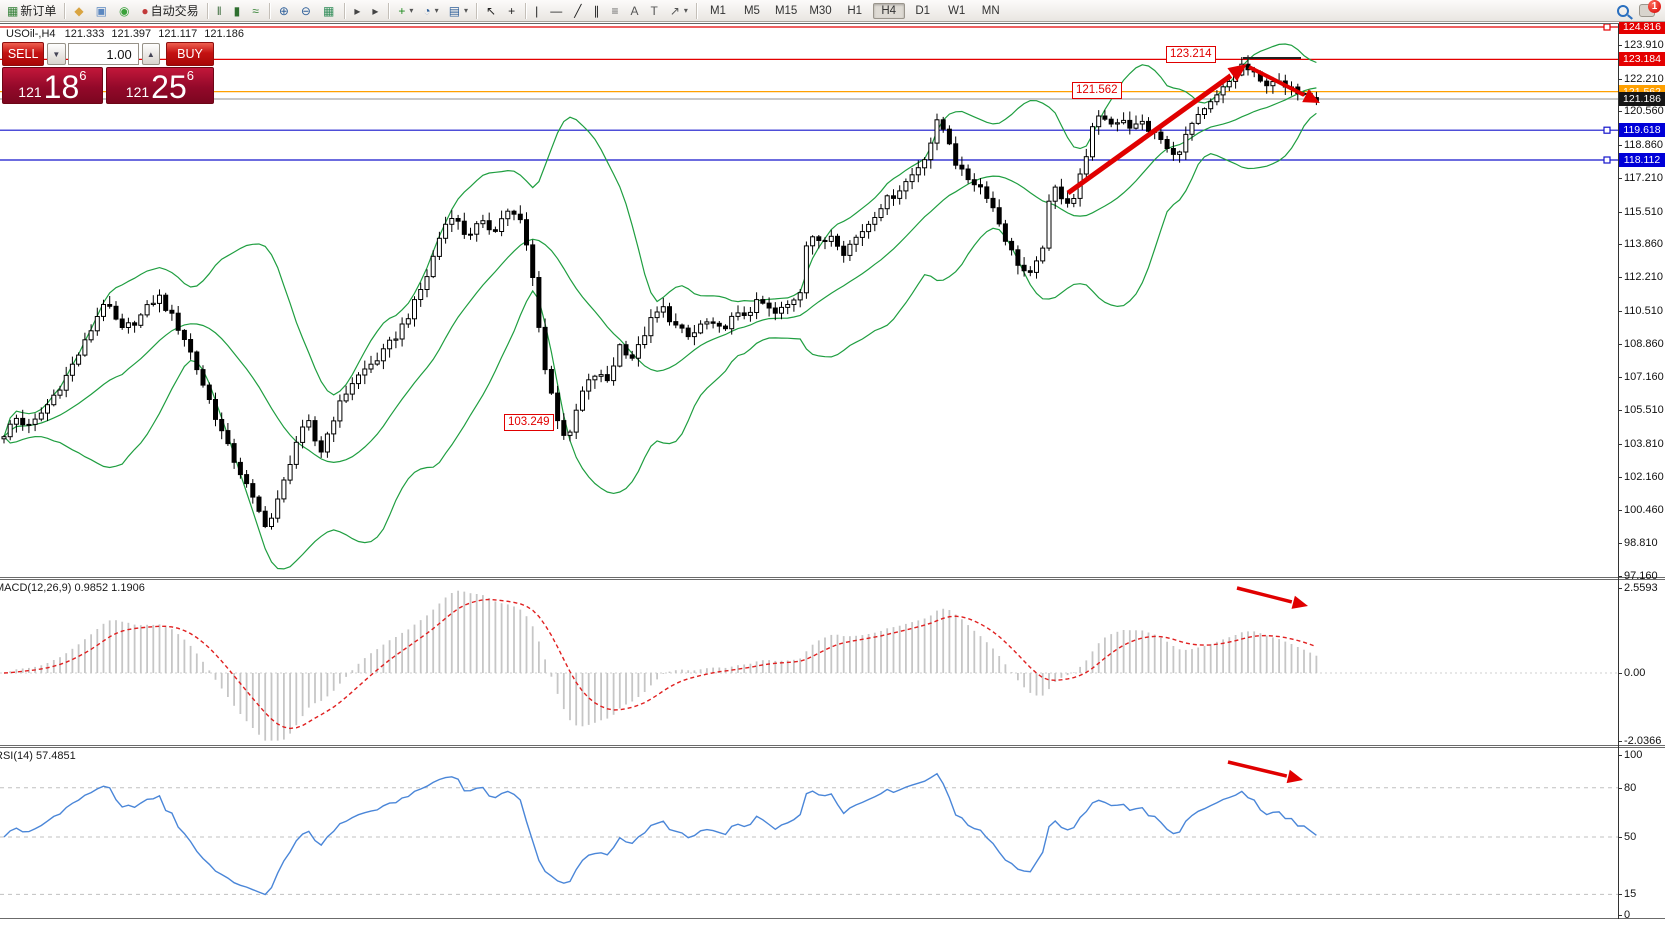  I want to click on pane-divider-rsi, so click(832, 745).